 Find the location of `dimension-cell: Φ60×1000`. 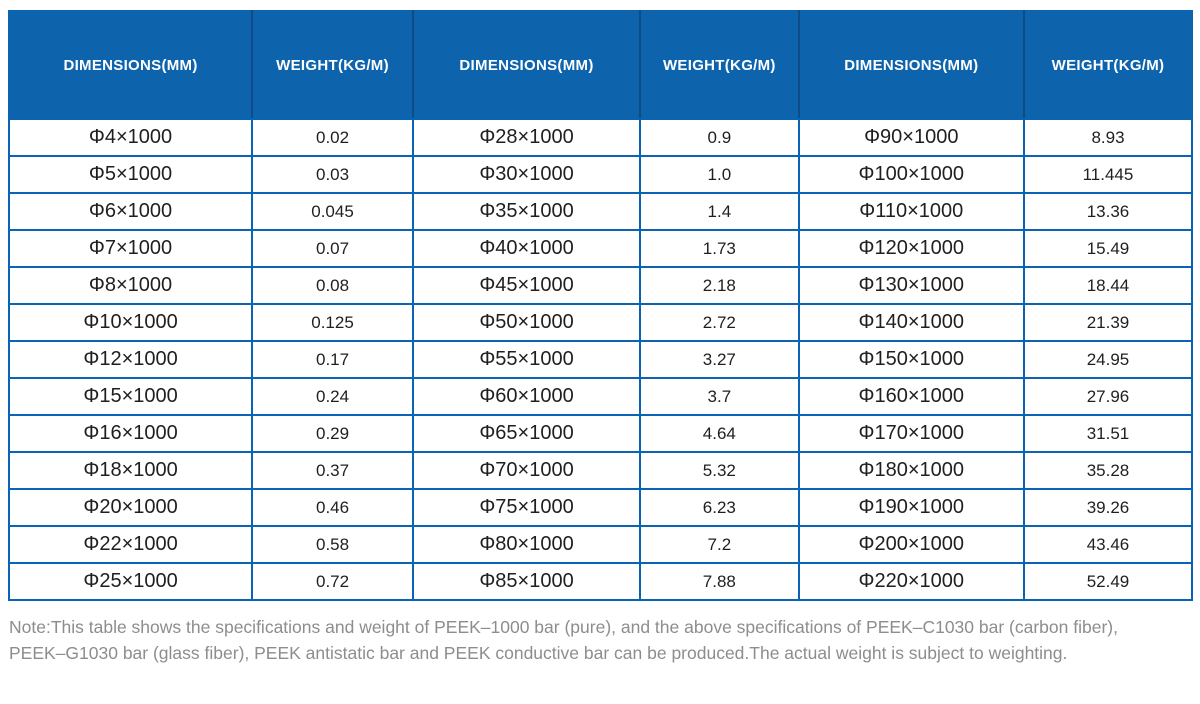

dimension-cell: Φ60×1000 is located at coordinates (526, 396).